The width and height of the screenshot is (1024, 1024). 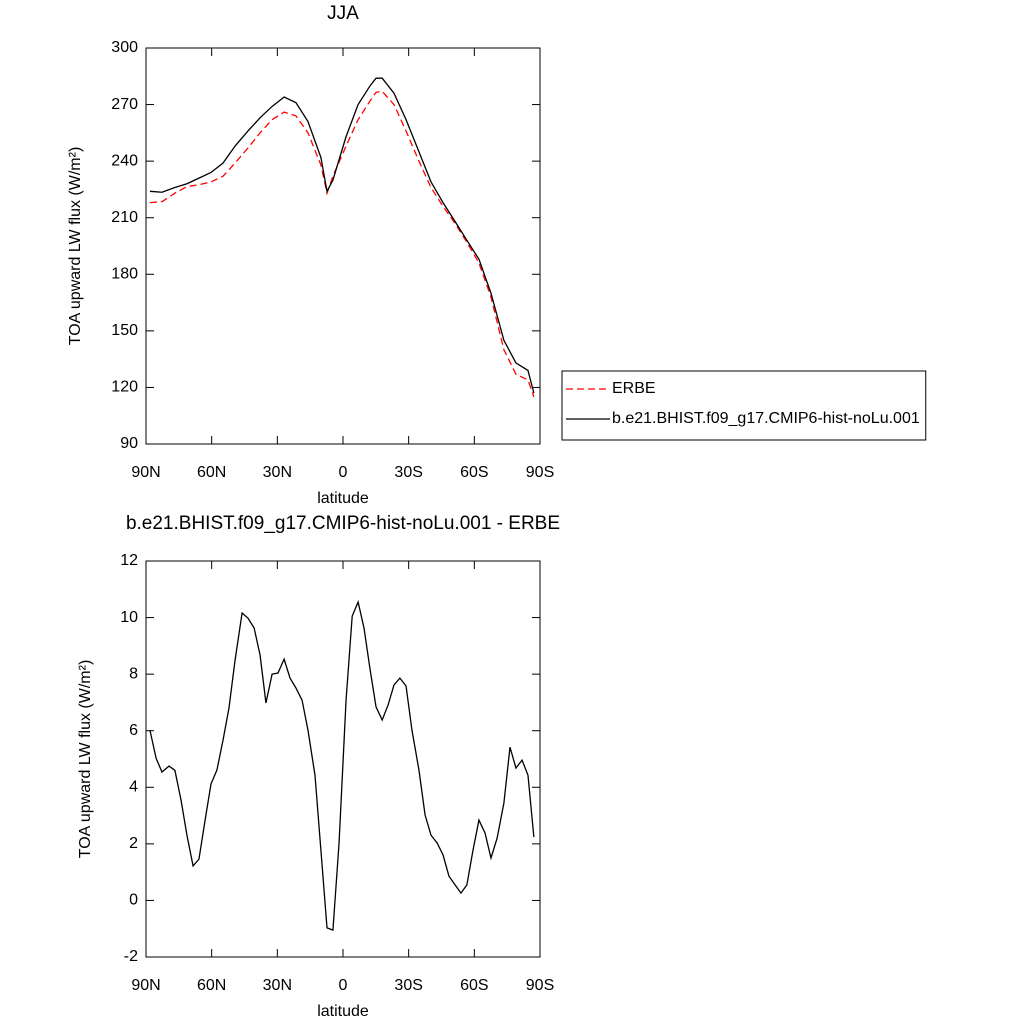 What do you see at coordinates (129, 617) in the screenshot?
I see `y-tick-label: 10` at bounding box center [129, 617].